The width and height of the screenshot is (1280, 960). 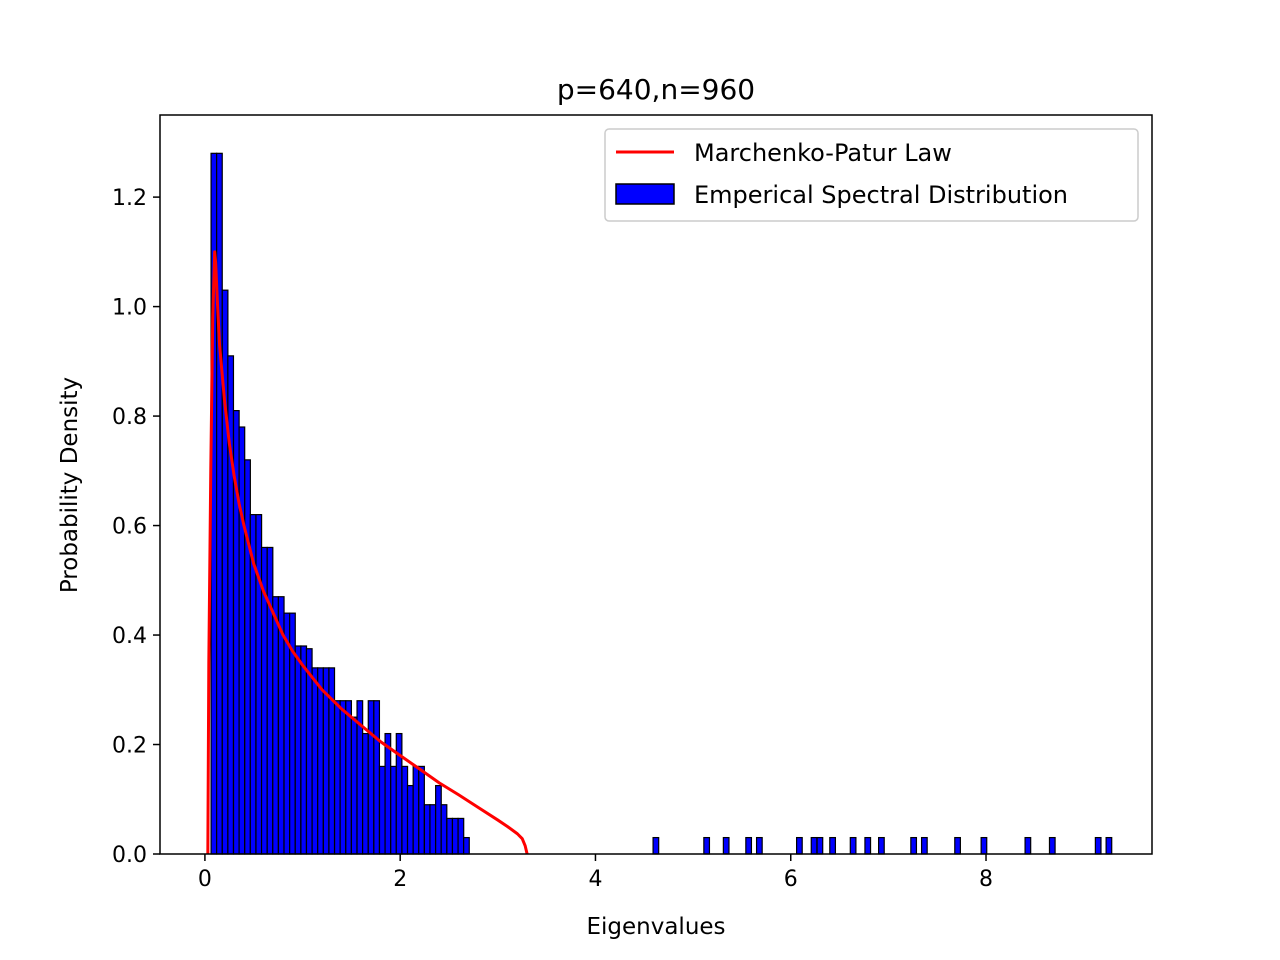 What do you see at coordinates (129, 308) in the screenshot?
I see `y-tick-label: 1.0` at bounding box center [129, 308].